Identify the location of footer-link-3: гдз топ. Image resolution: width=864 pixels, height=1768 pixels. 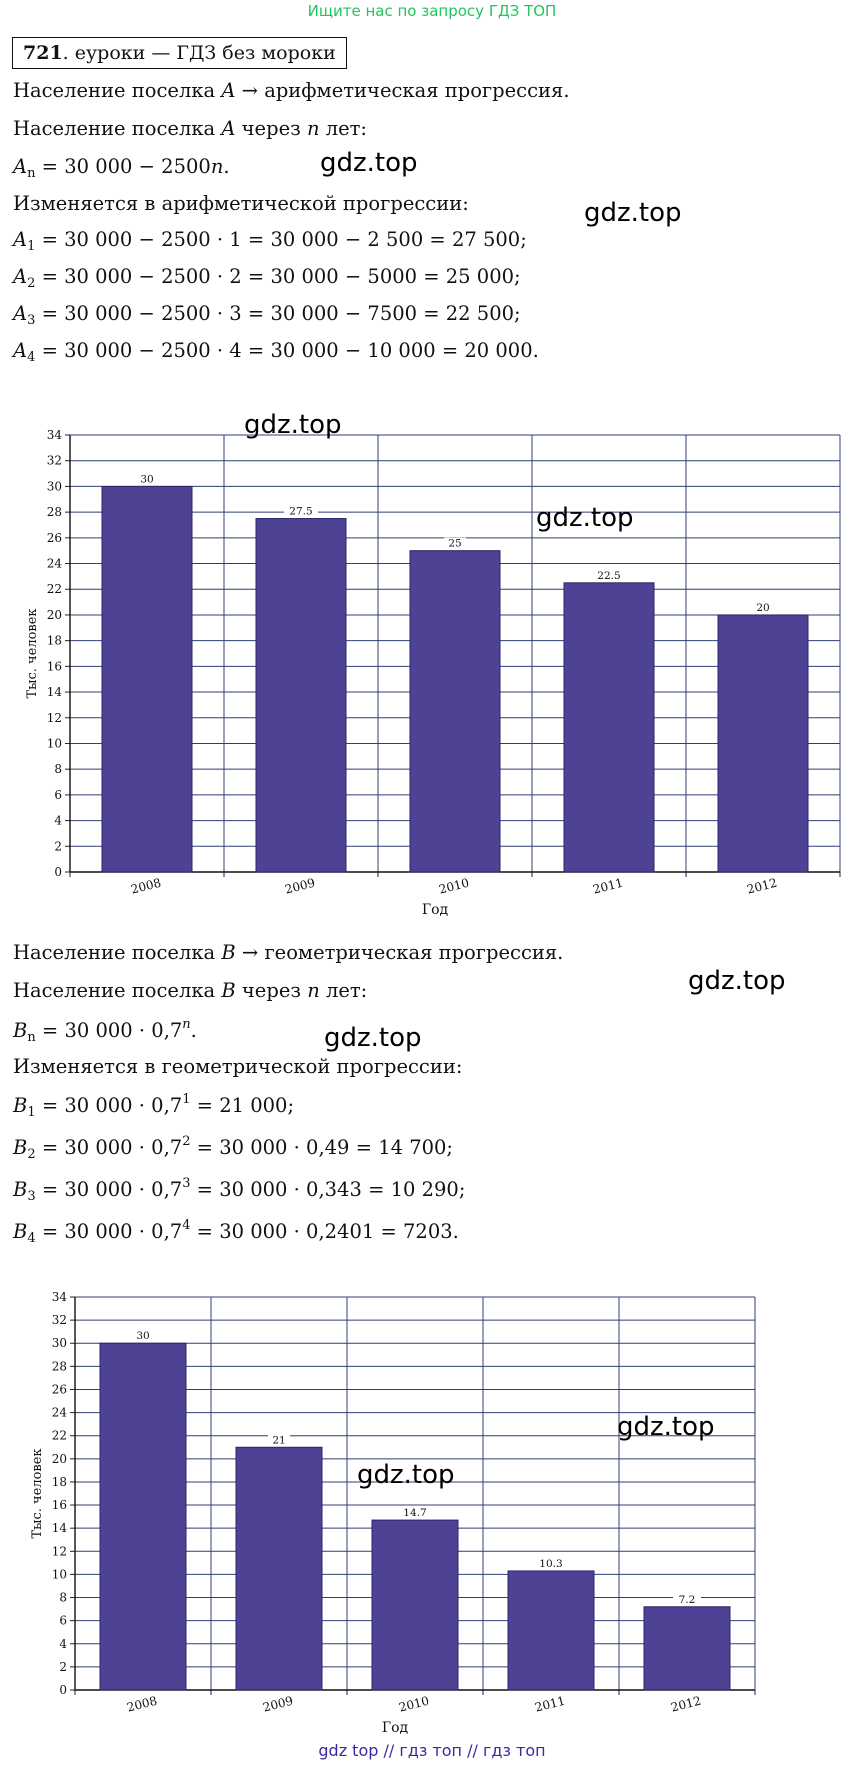
(514, 1750).